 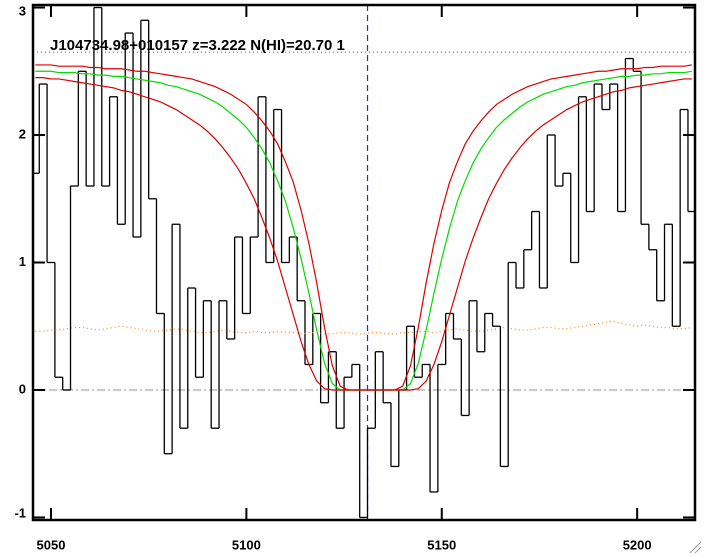 I want to click on x-tick-label: 5200, so click(x=637, y=544).